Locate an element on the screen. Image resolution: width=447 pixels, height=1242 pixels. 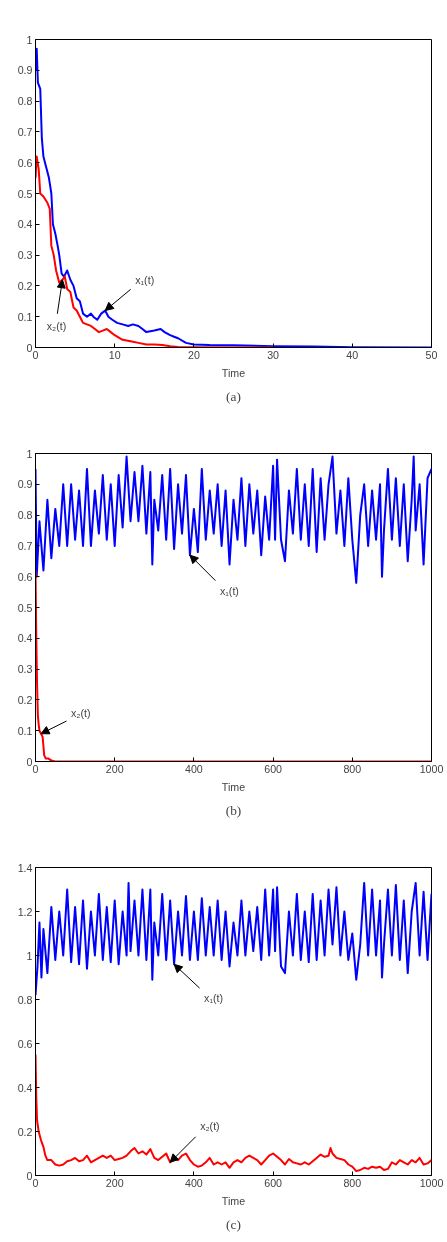
text: (c) is located at coordinates (233, 1224).